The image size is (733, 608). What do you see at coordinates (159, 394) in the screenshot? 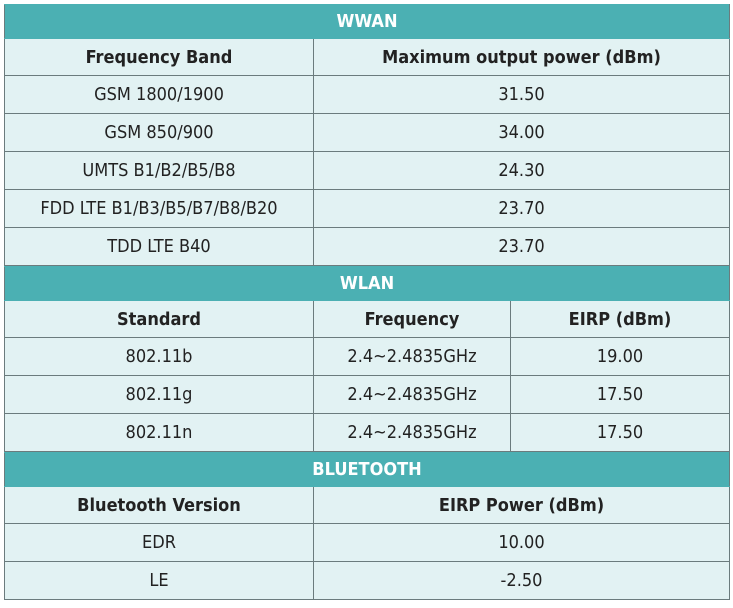
I see `cell: 802.11g` at bounding box center [159, 394].